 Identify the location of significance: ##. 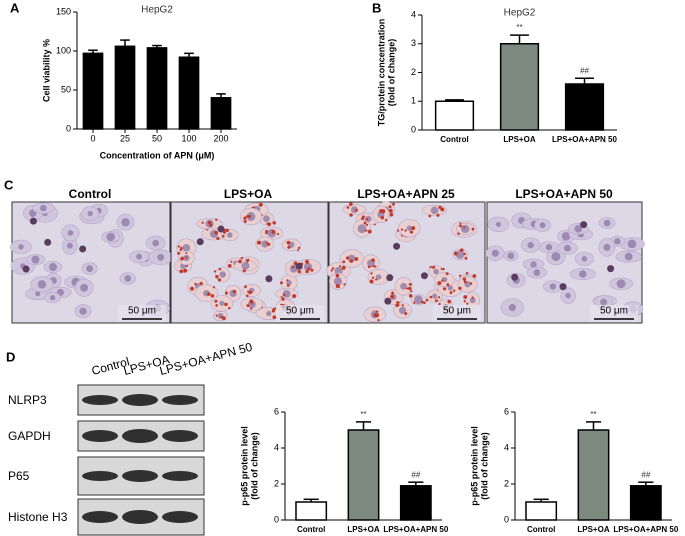
(415, 474).